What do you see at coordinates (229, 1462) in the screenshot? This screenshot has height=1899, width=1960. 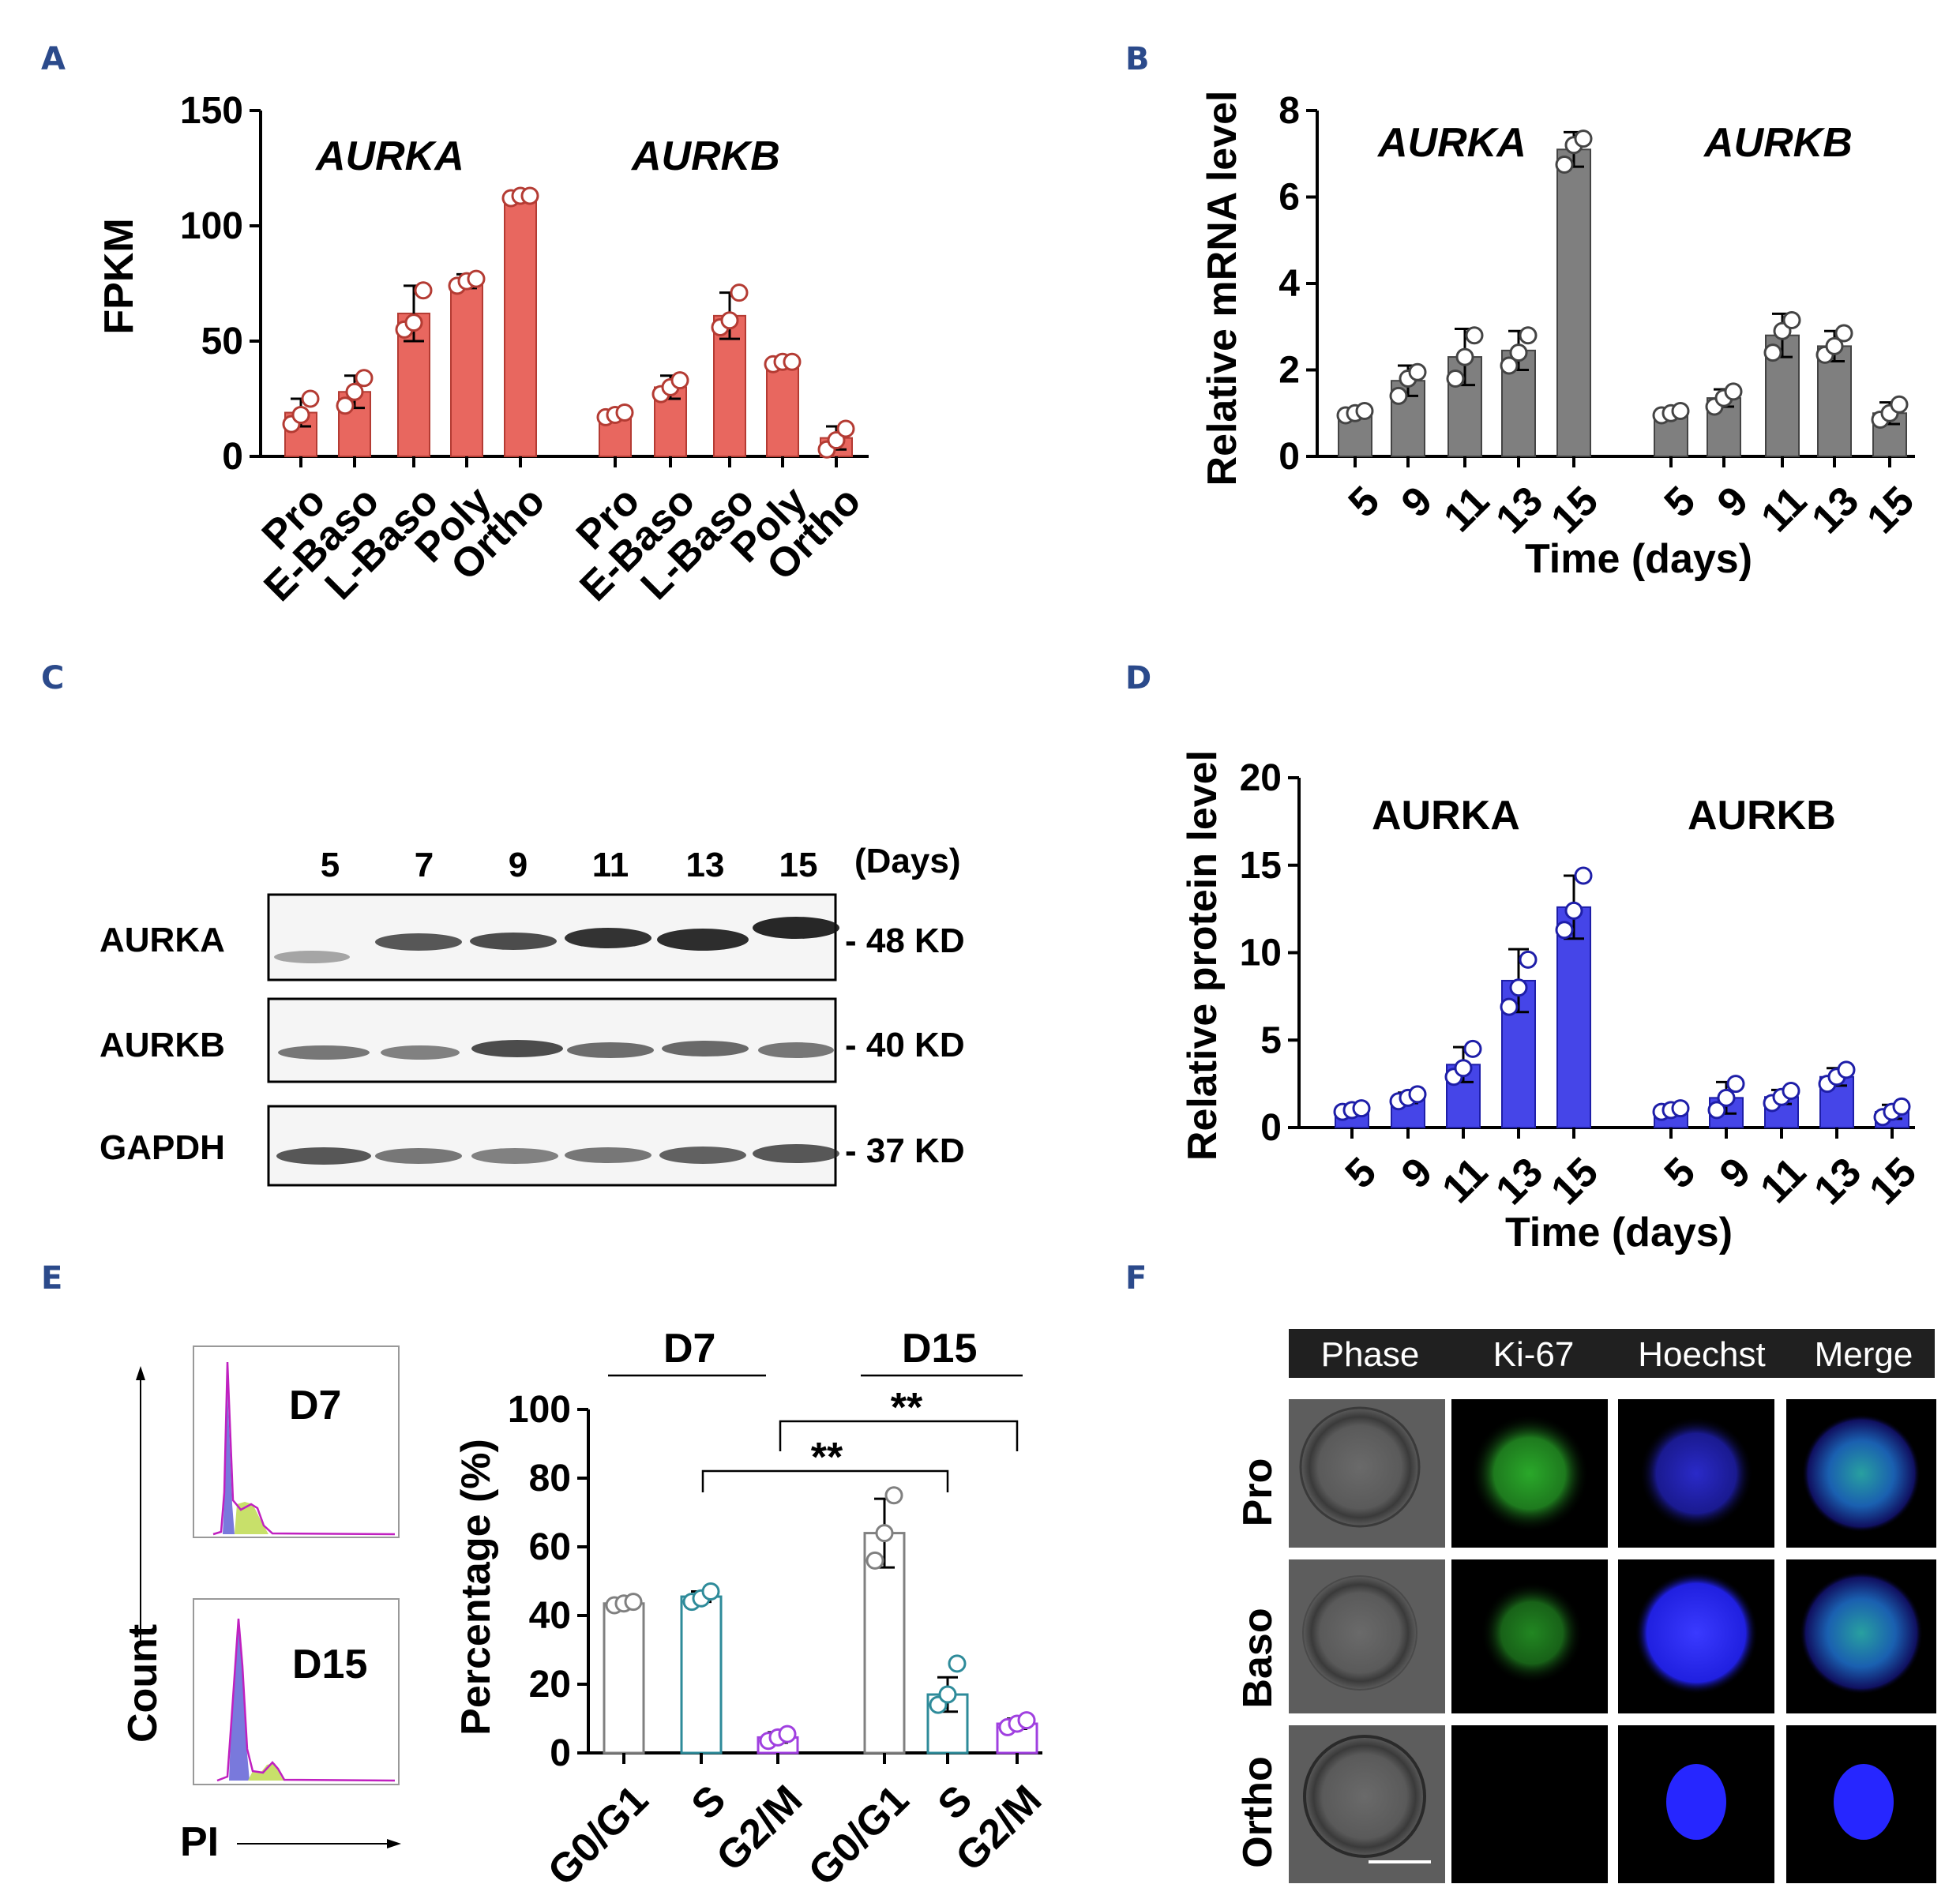 I see `hist-g1-fill-d7` at bounding box center [229, 1462].